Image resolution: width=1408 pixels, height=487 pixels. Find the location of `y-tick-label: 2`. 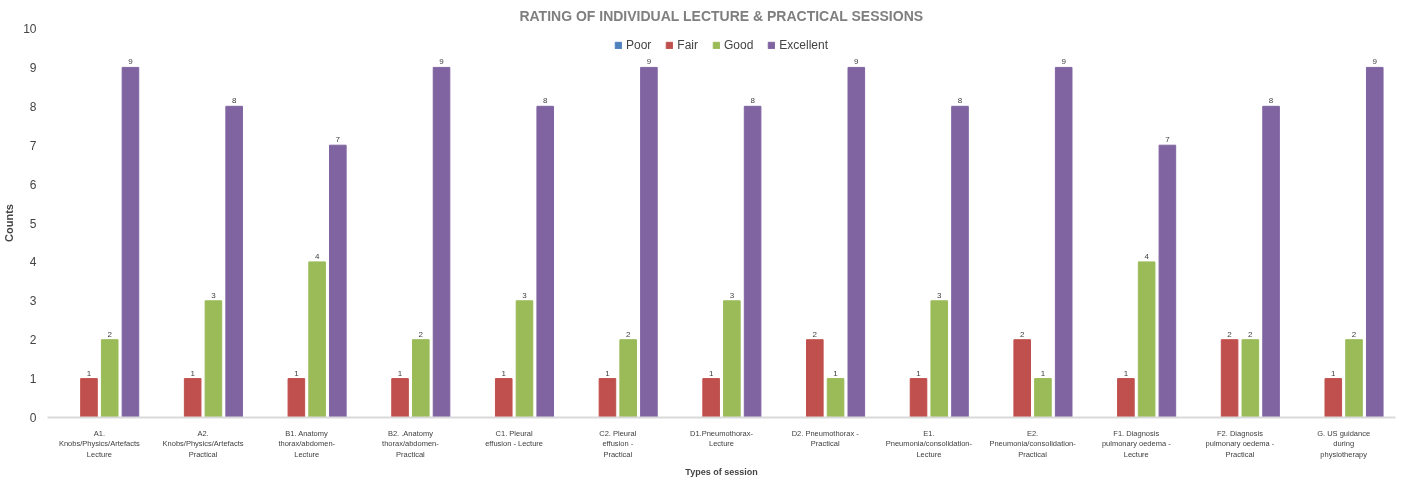

y-tick-label: 2 is located at coordinates (33, 340).